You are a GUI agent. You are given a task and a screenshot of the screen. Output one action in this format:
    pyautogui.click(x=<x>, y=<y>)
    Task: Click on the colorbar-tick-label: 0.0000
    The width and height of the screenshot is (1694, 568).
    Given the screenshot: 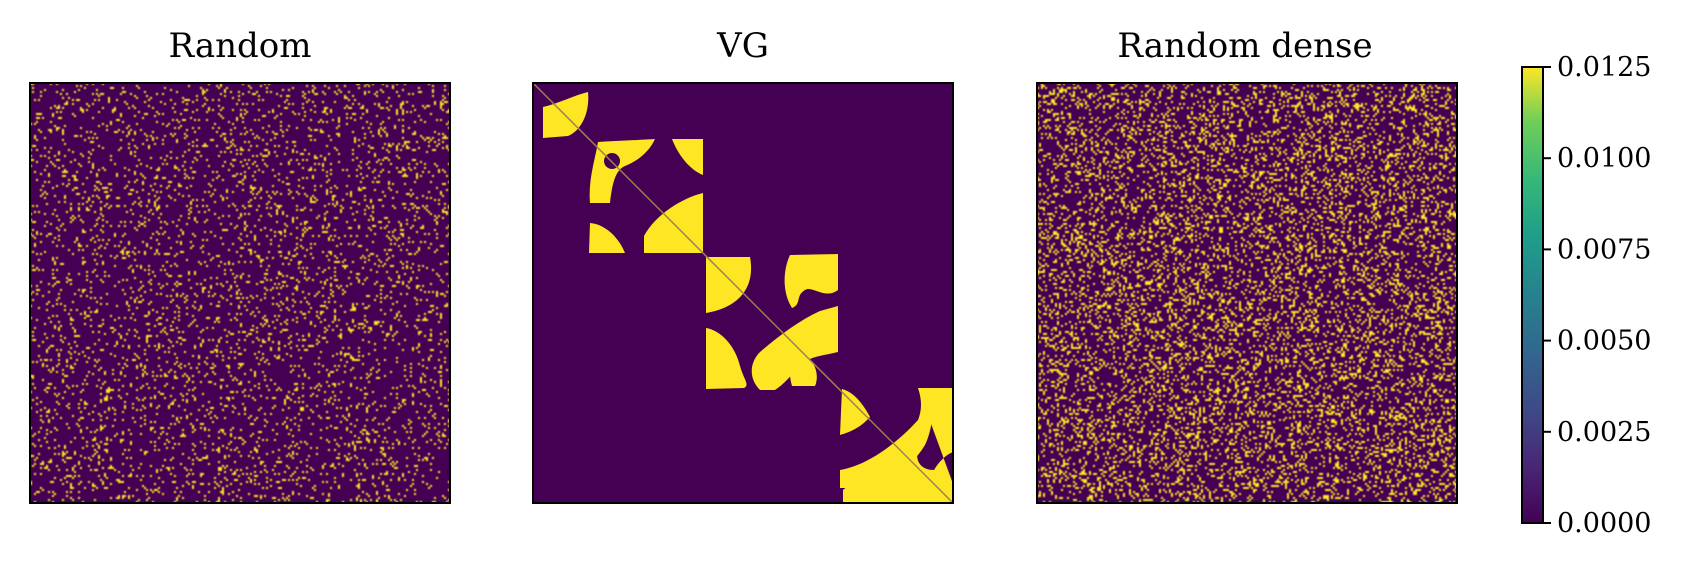 What is the action you would take?
    pyautogui.click(x=1604, y=523)
    